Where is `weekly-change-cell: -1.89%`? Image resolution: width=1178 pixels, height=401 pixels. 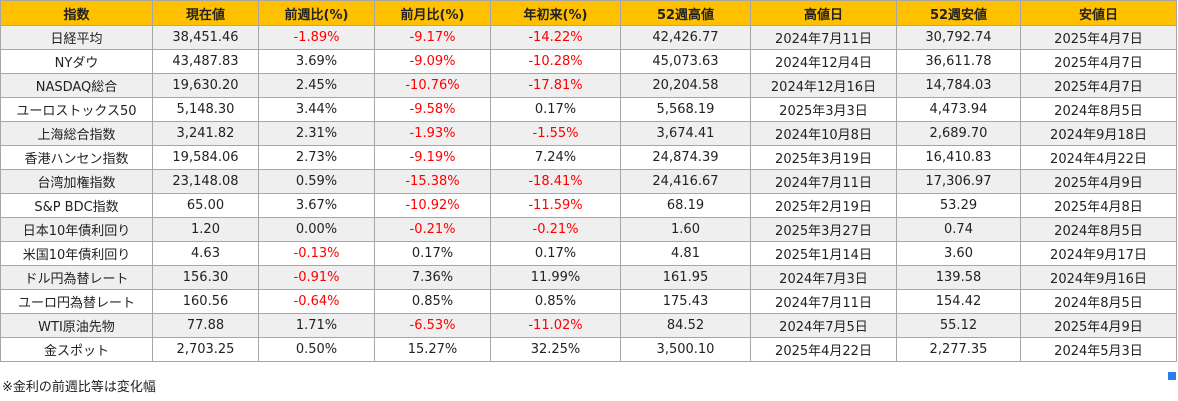 weekly-change-cell: -1.89% is located at coordinates (316, 37).